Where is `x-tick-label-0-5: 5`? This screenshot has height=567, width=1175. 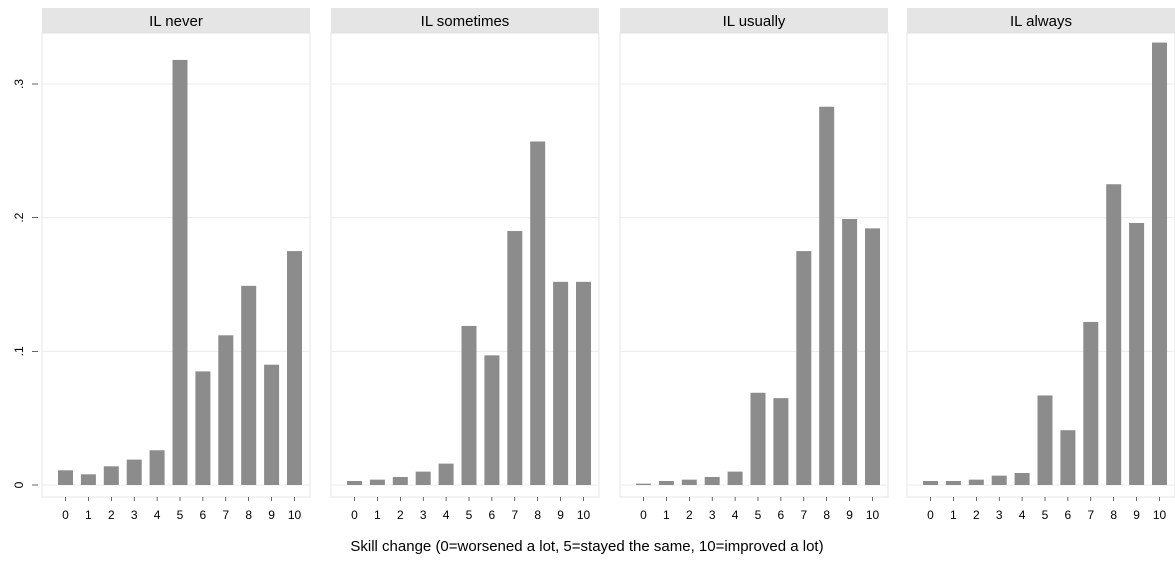 x-tick-label-0-5: 5 is located at coordinates (180, 515).